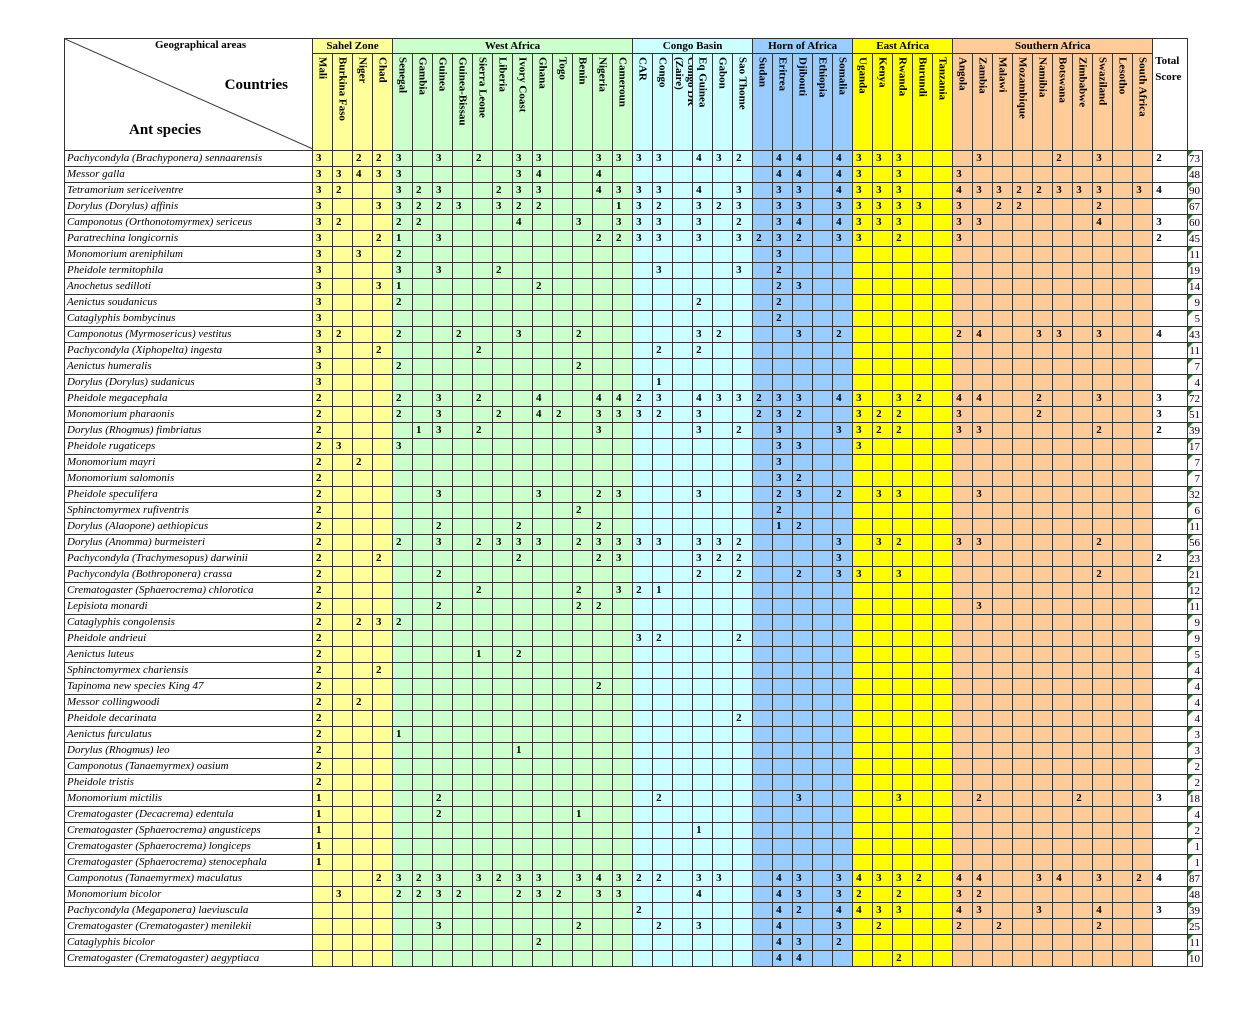 Image resolution: width=1254 pixels, height=1026 pixels. Describe the element at coordinates (1195, 830) in the screenshot. I see `total-score-cell: 2` at that location.